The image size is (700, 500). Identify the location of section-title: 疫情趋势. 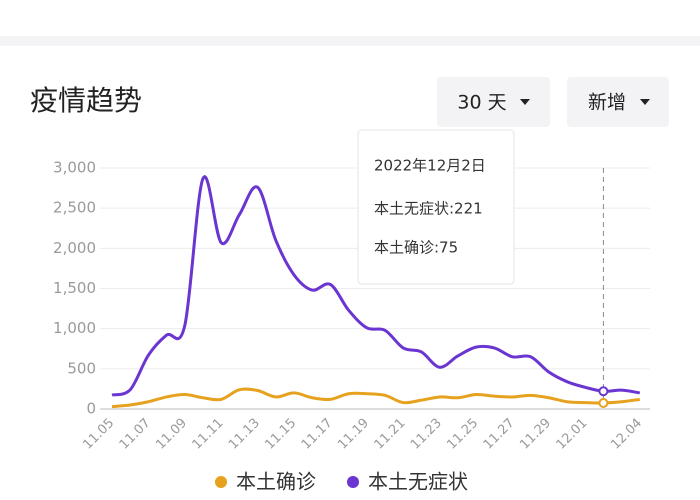
(86, 100).